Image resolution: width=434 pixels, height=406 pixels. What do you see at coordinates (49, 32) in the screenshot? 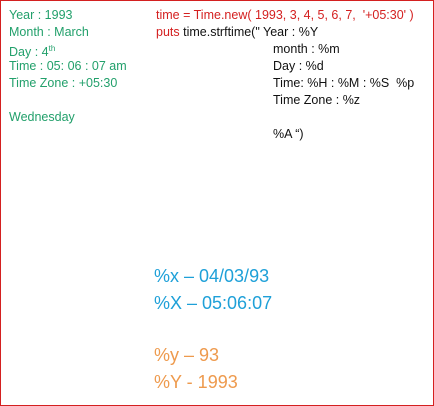
I see `fact: Month : March` at bounding box center [49, 32].